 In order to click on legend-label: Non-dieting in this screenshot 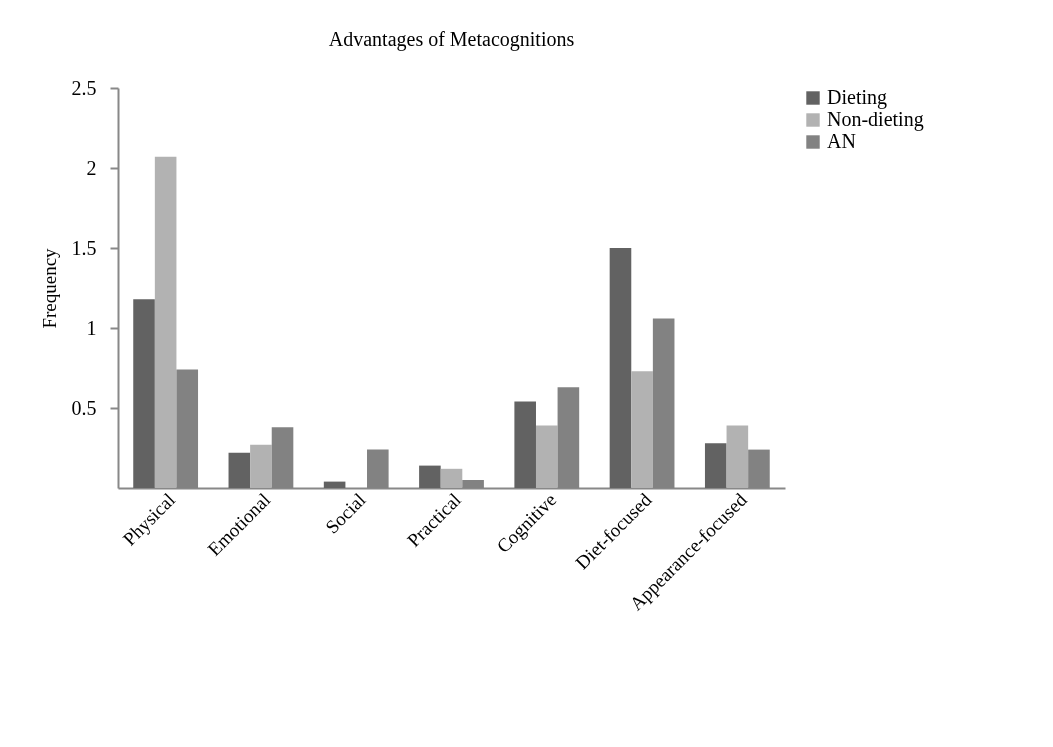, I will do `click(875, 119)`.